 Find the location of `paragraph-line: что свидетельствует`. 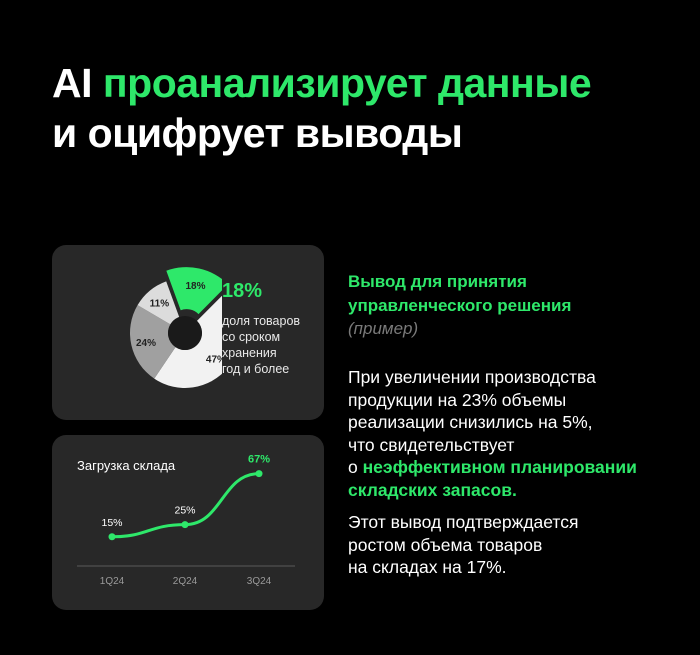

paragraph-line: что свидетельствует is located at coordinates (431, 444).